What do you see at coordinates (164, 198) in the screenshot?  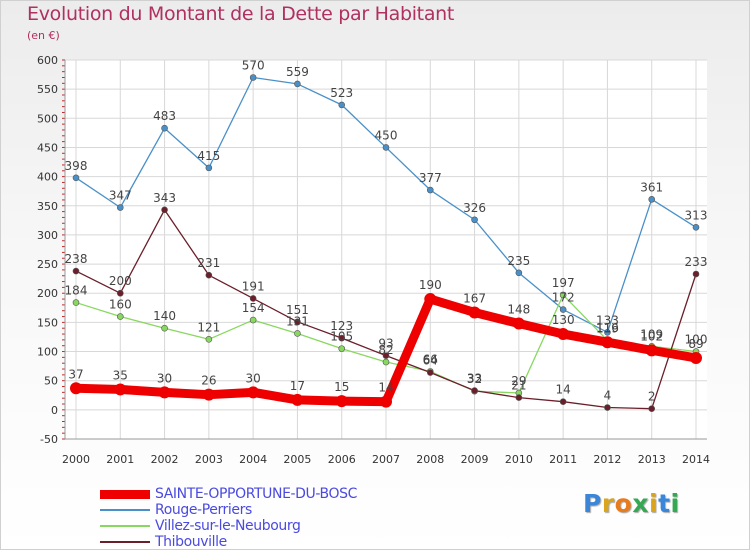 I see `data-label: 343` at bounding box center [164, 198].